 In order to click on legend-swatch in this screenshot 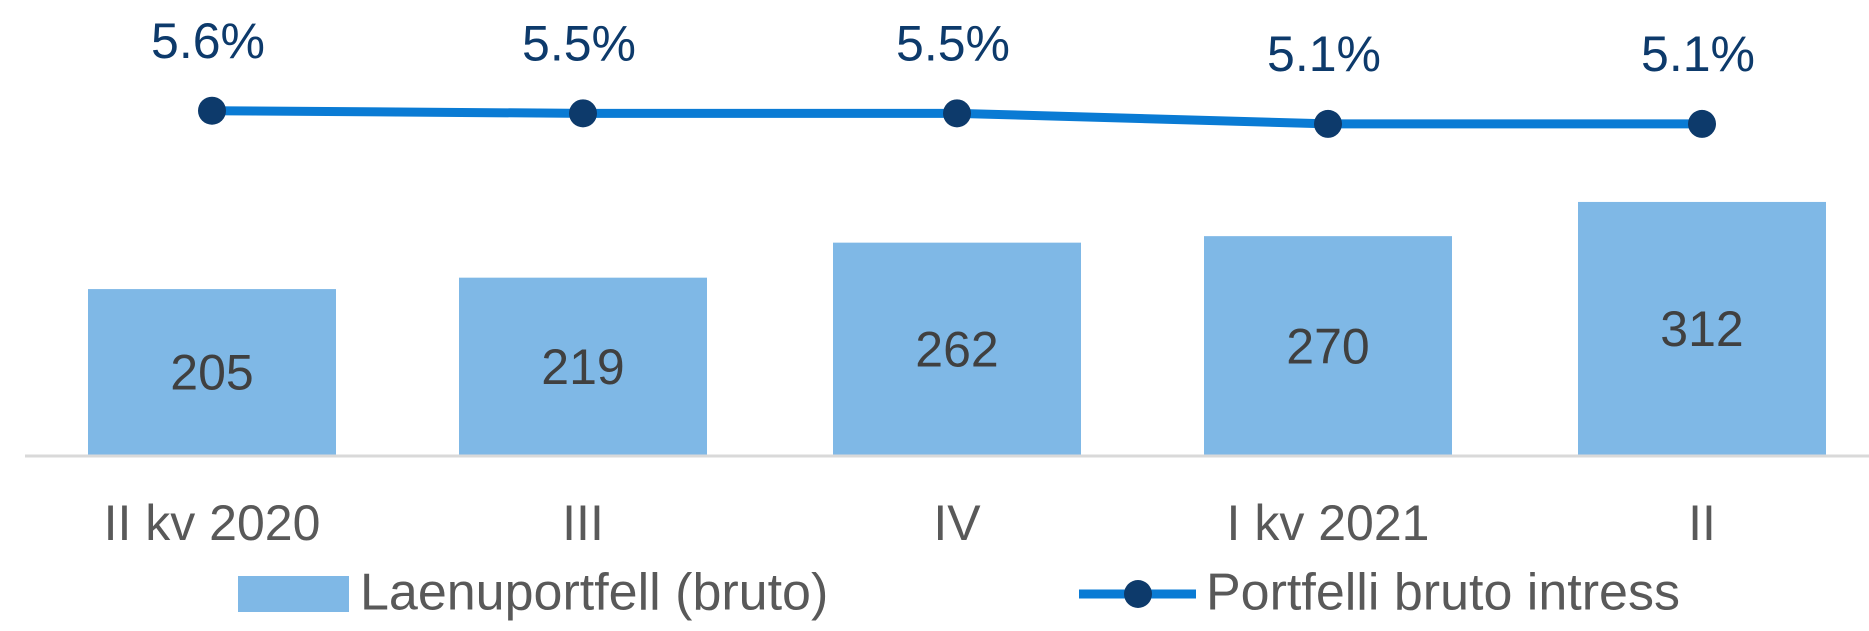, I will do `click(293, 594)`.